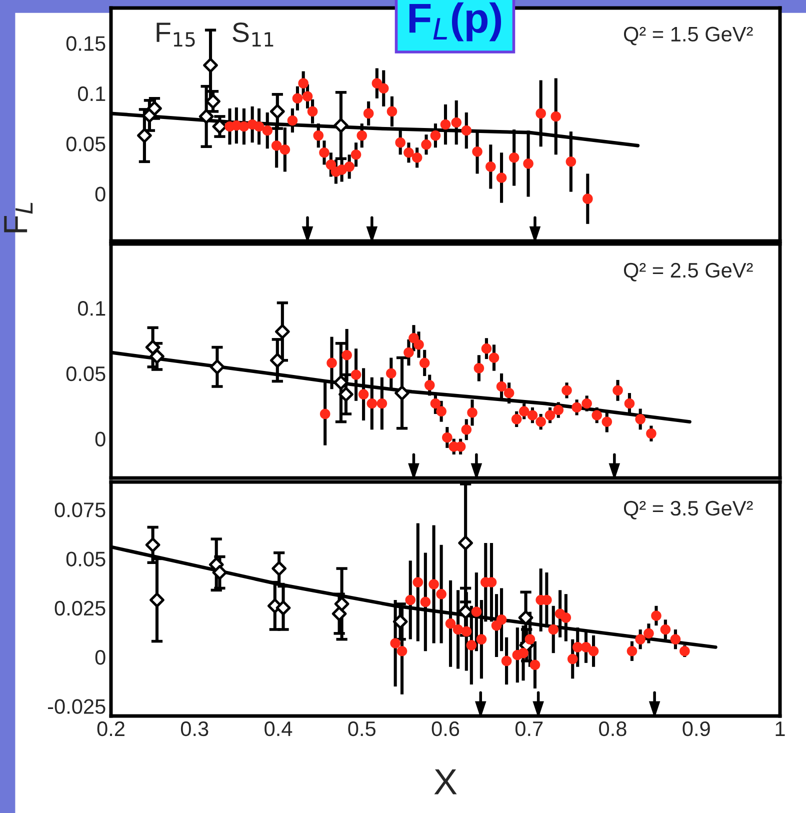 The image size is (806, 813). What do you see at coordinates (455, 22) in the screenshot?
I see `chart-title: F$_{L}$(p)` at bounding box center [455, 22].